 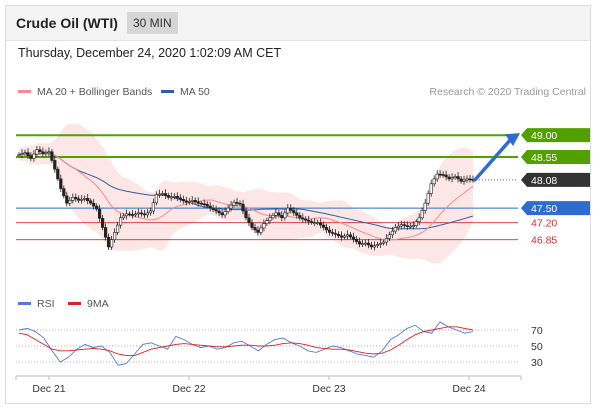 What do you see at coordinates (24, 91) in the screenshot?
I see `legend-swatch-ma20` at bounding box center [24, 91].